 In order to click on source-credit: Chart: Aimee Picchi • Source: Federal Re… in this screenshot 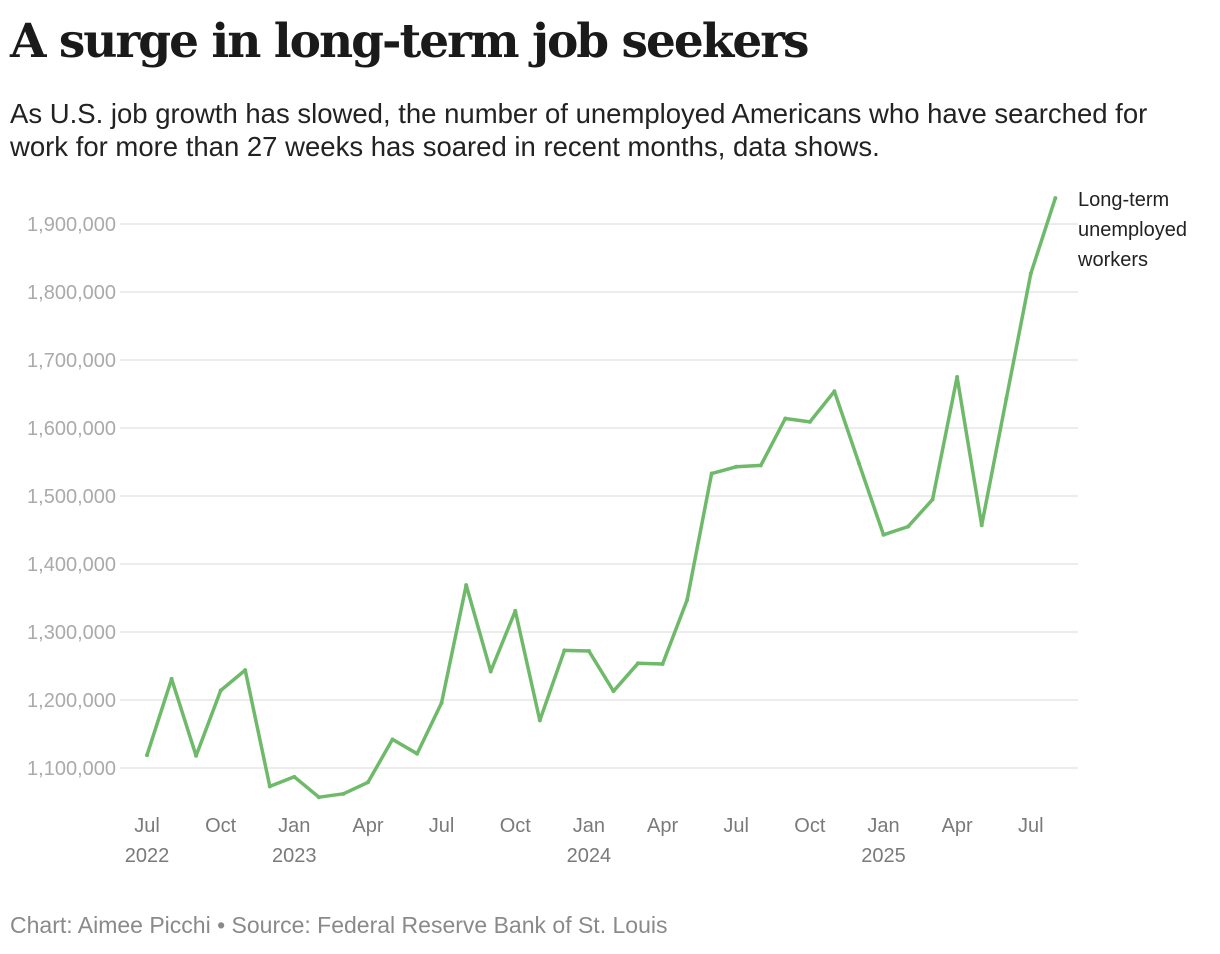, I will do `click(339, 925)`.